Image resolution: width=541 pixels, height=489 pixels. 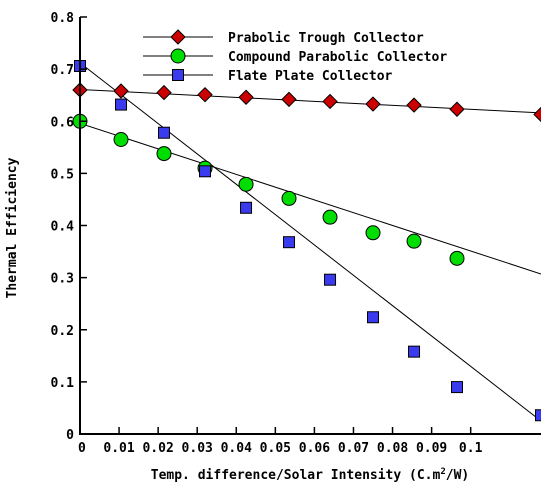 What do you see at coordinates (62, 174) in the screenshot?
I see `y-tick-label: 0.5` at bounding box center [62, 174].